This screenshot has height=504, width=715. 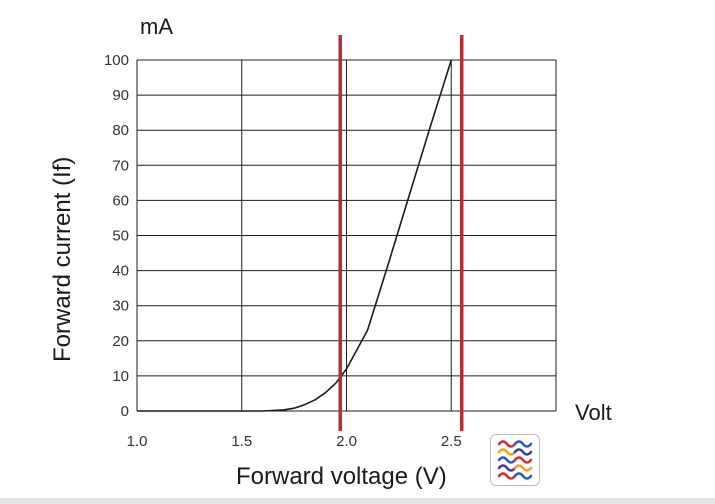 What do you see at coordinates (116, 60) in the screenshot?
I see `y-tick-label: 100` at bounding box center [116, 60].